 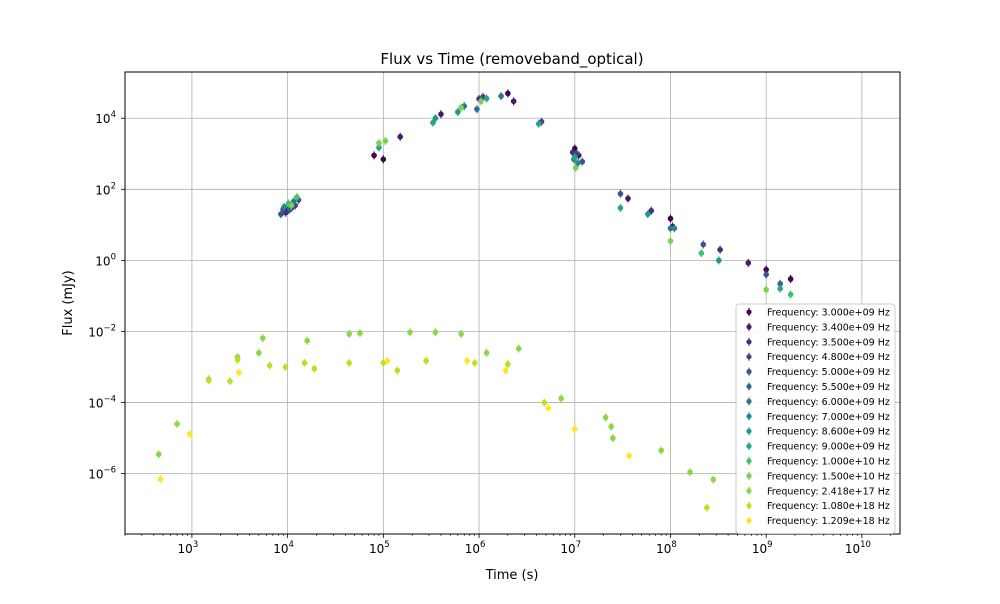 What do you see at coordinates (762, 548) in the screenshot?
I see `x-tick-label: 10⁹` at bounding box center [762, 548].